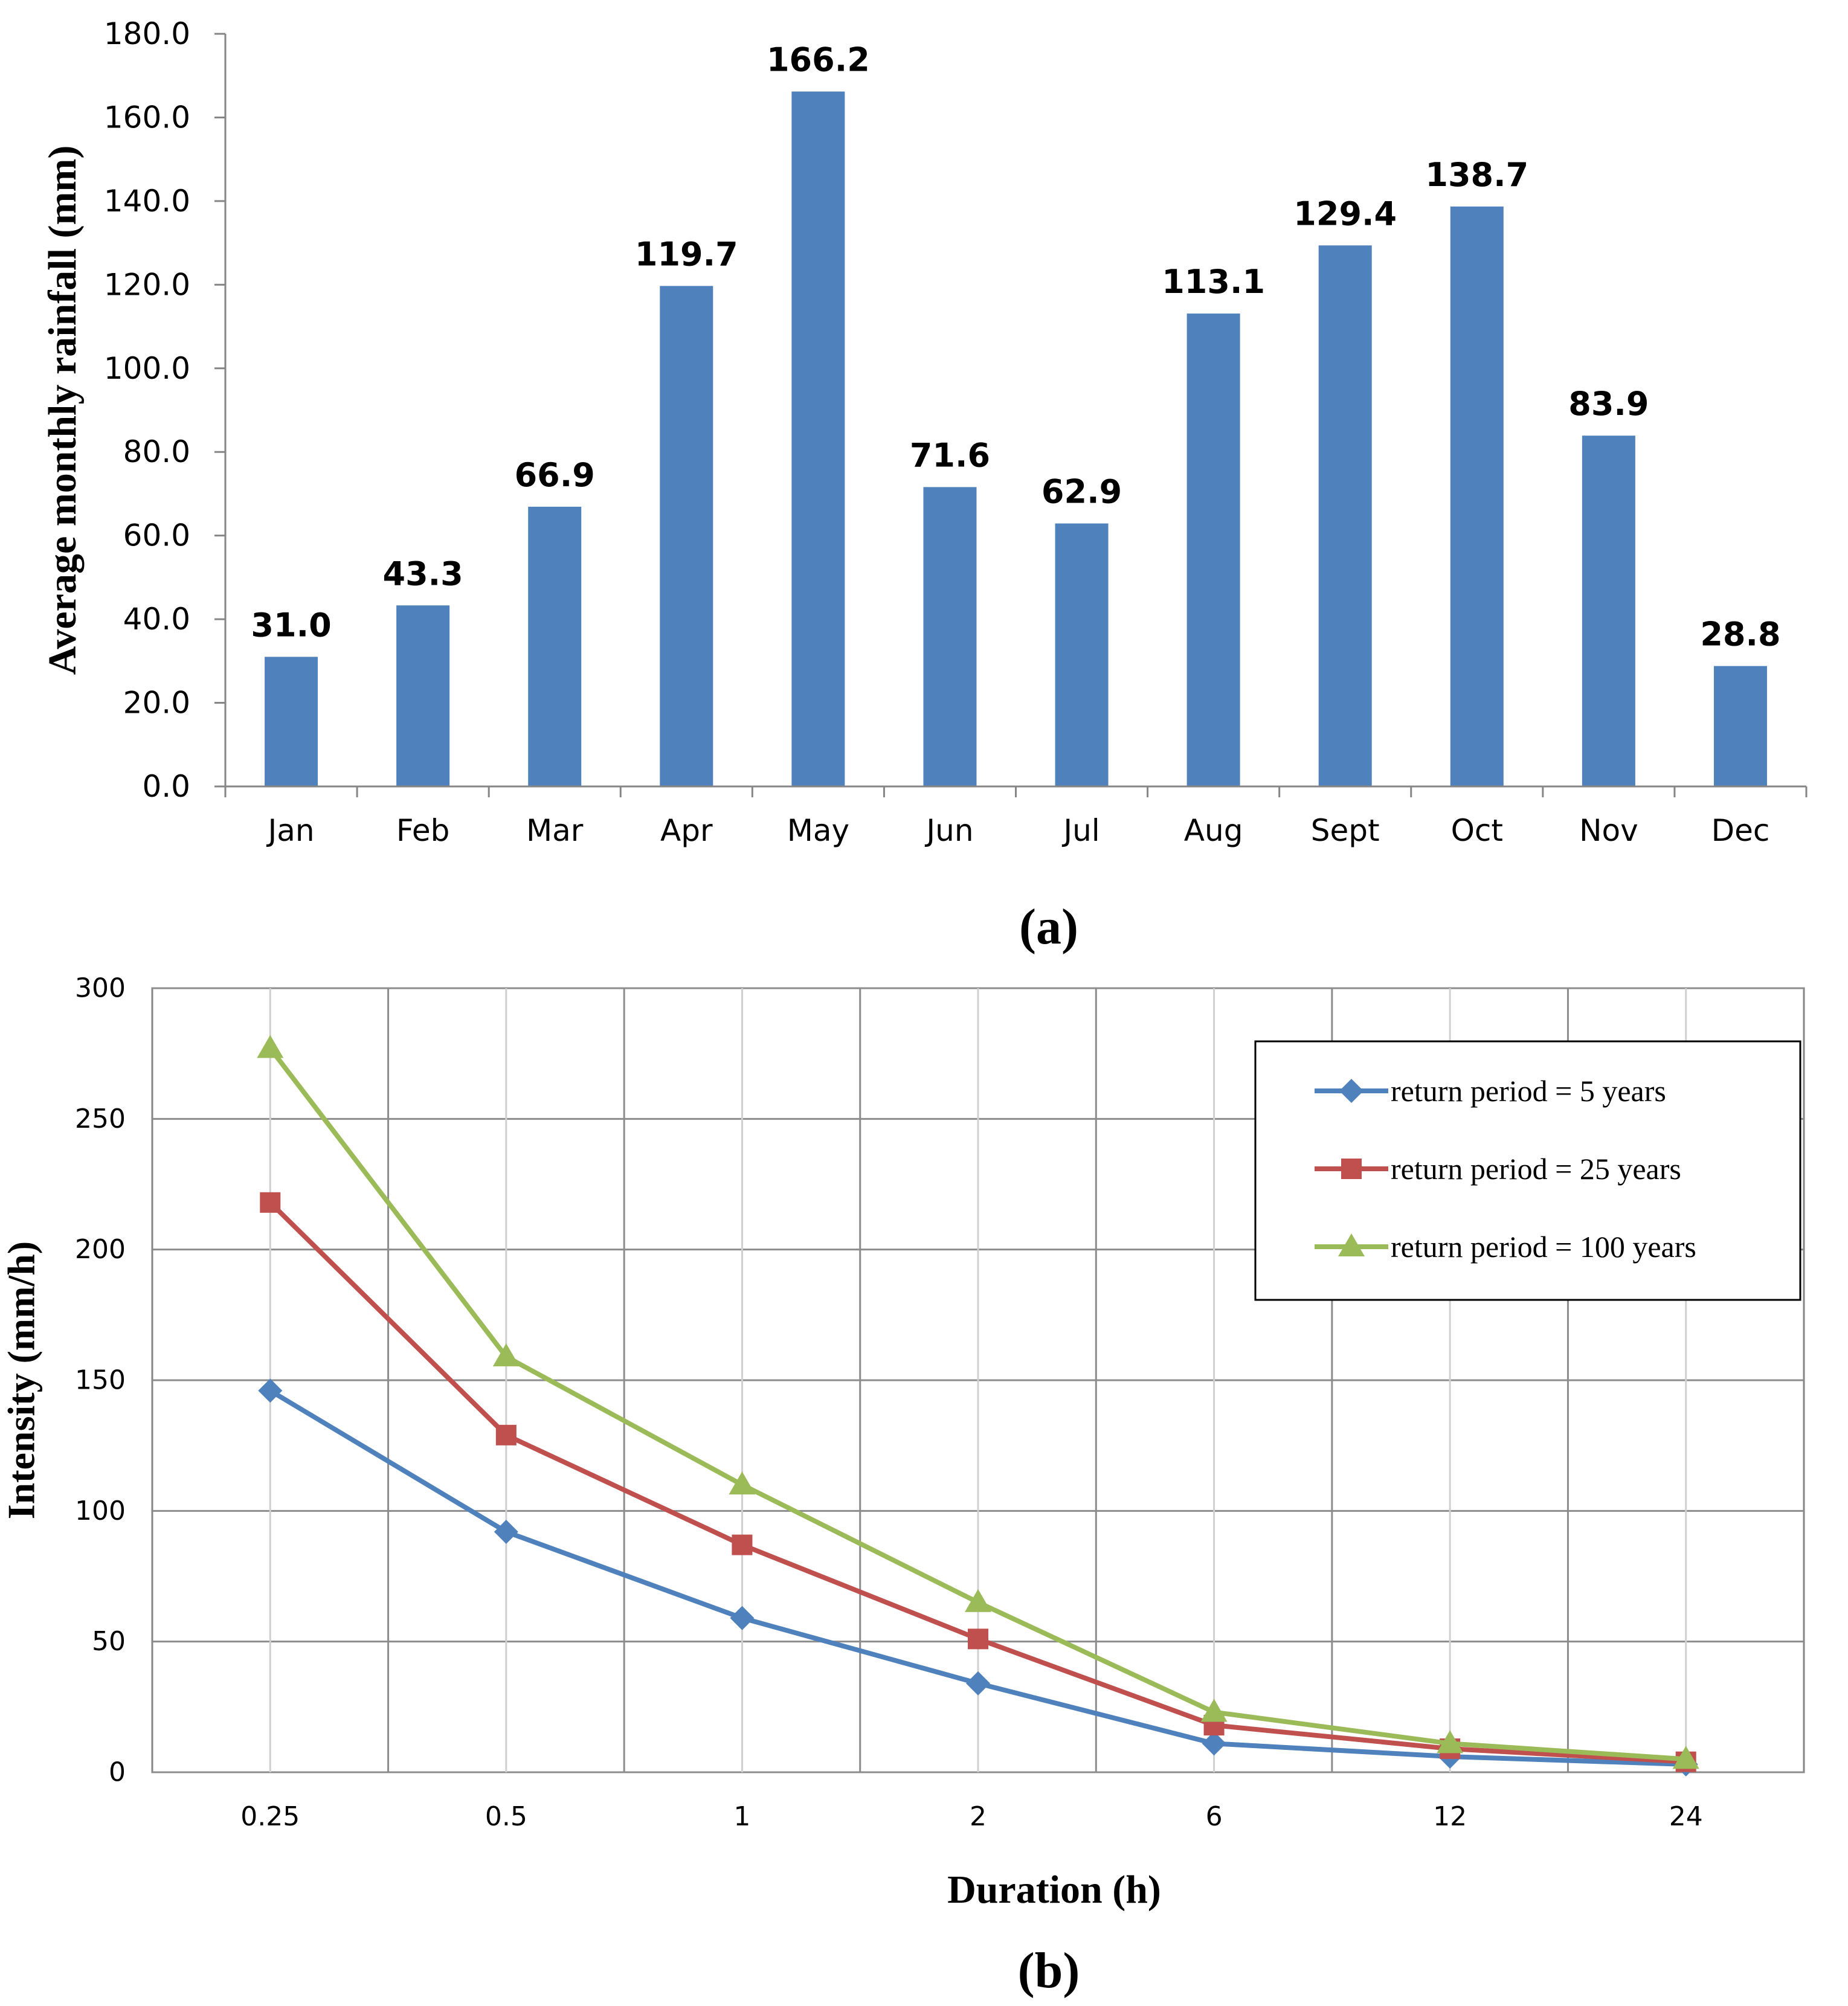 This screenshot has width=1848, height=2006. What do you see at coordinates (686, 830) in the screenshot?
I see `x-tick-label: Apr` at bounding box center [686, 830].